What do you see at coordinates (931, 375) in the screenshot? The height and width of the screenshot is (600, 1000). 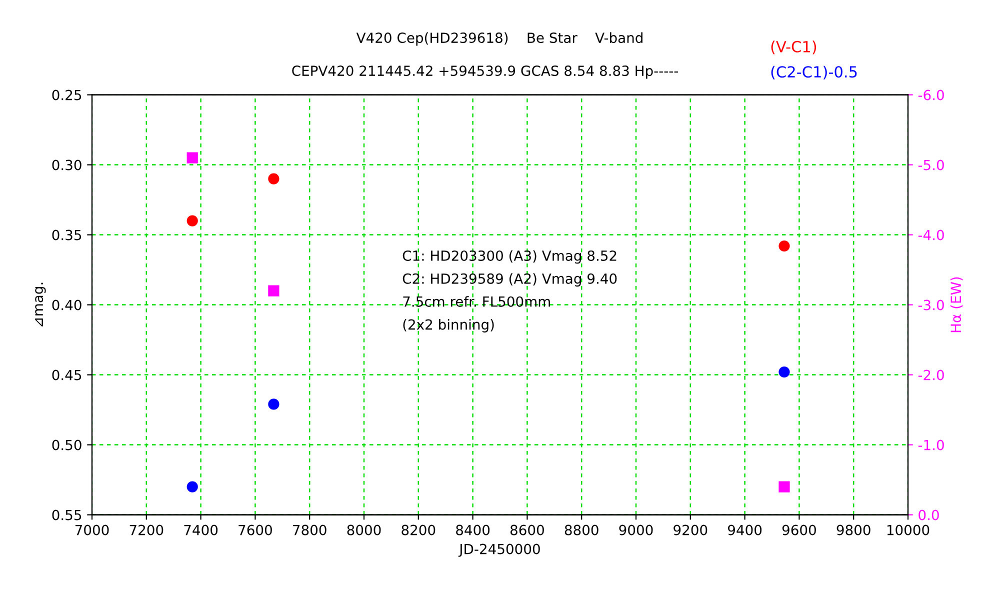 I see `y2-tick-label: -2.0` at bounding box center [931, 375].